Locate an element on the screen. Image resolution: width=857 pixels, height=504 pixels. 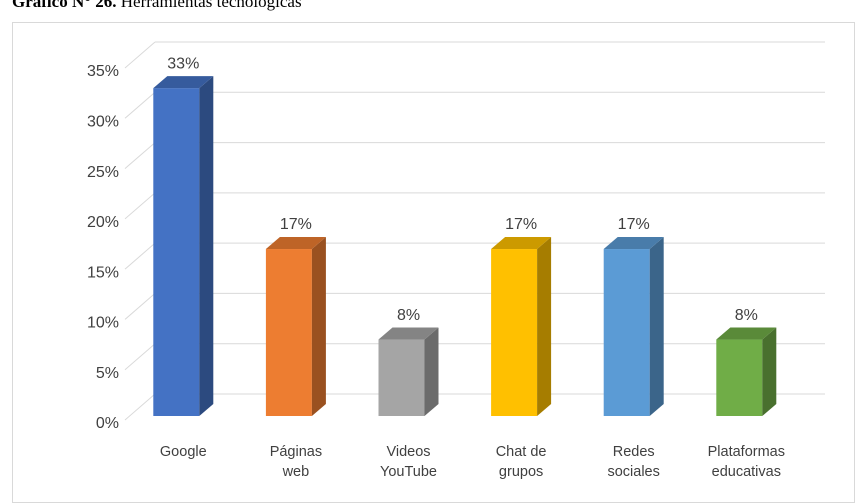
y-tick-label: 15% is located at coordinates (103, 272).